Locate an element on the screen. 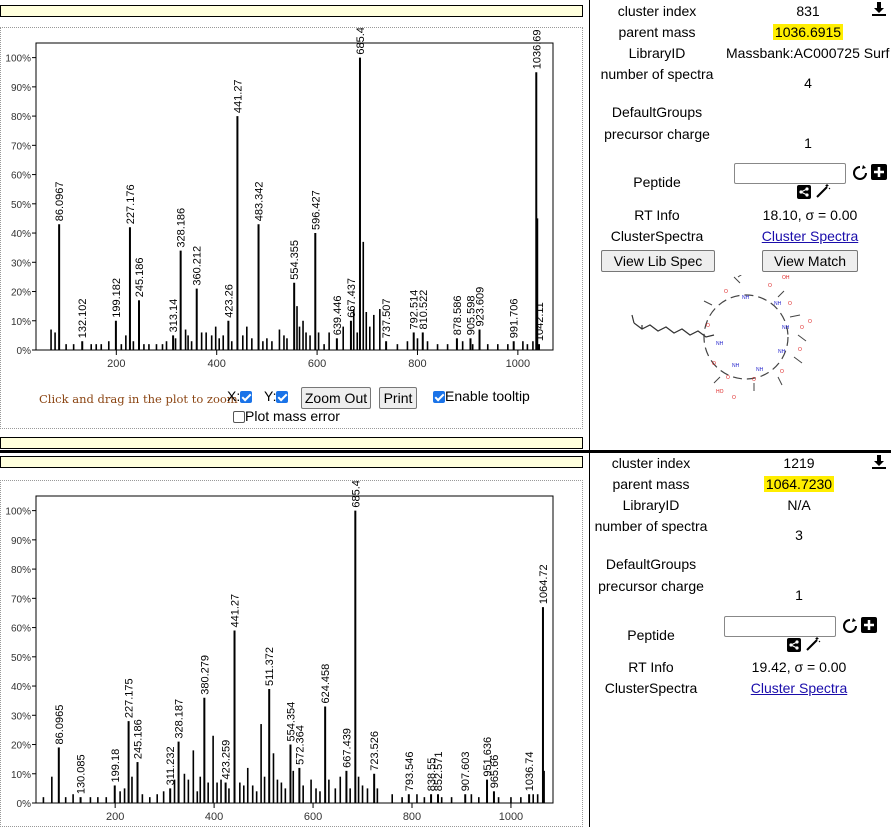 The image size is (891, 827). precursor-charge-value: 1 is located at coordinates (808, 143).